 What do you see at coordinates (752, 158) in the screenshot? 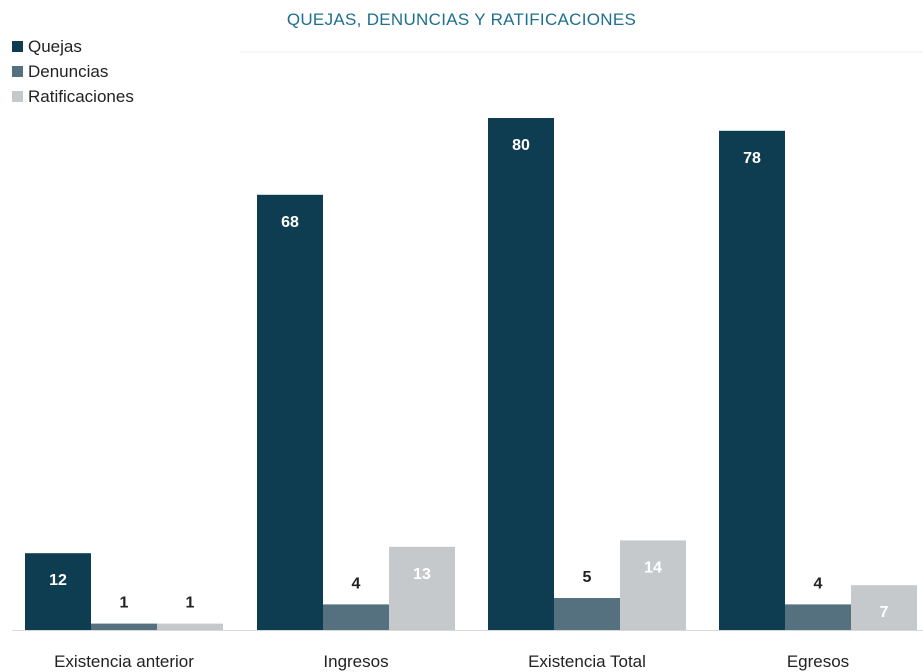
I see `data-label-quejas-egresos: 78` at bounding box center [752, 158].